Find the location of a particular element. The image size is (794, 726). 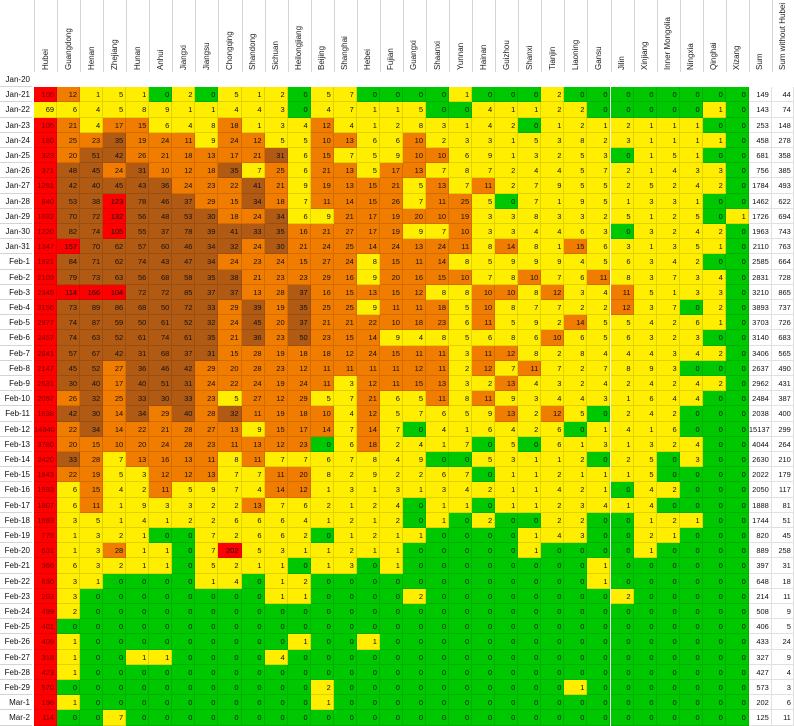

table-cell: 664 is located at coordinates (782, 262).